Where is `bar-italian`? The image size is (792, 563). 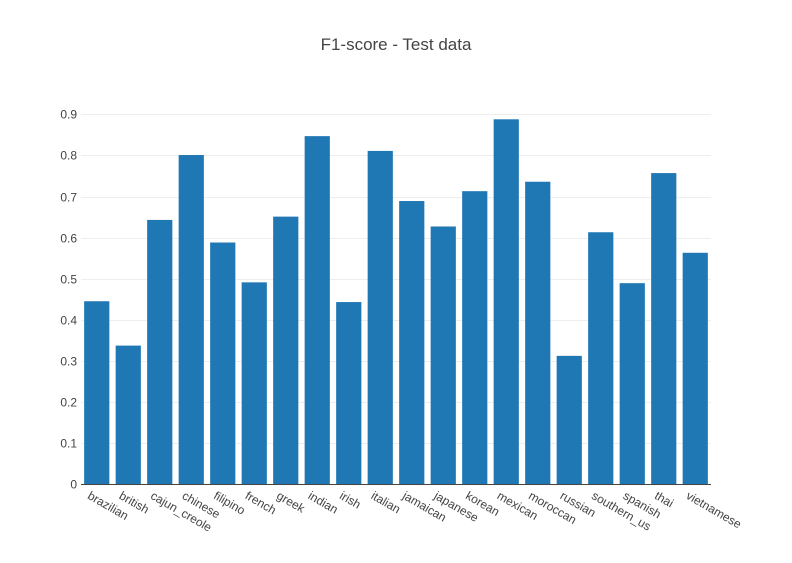 bar-italian is located at coordinates (380, 317).